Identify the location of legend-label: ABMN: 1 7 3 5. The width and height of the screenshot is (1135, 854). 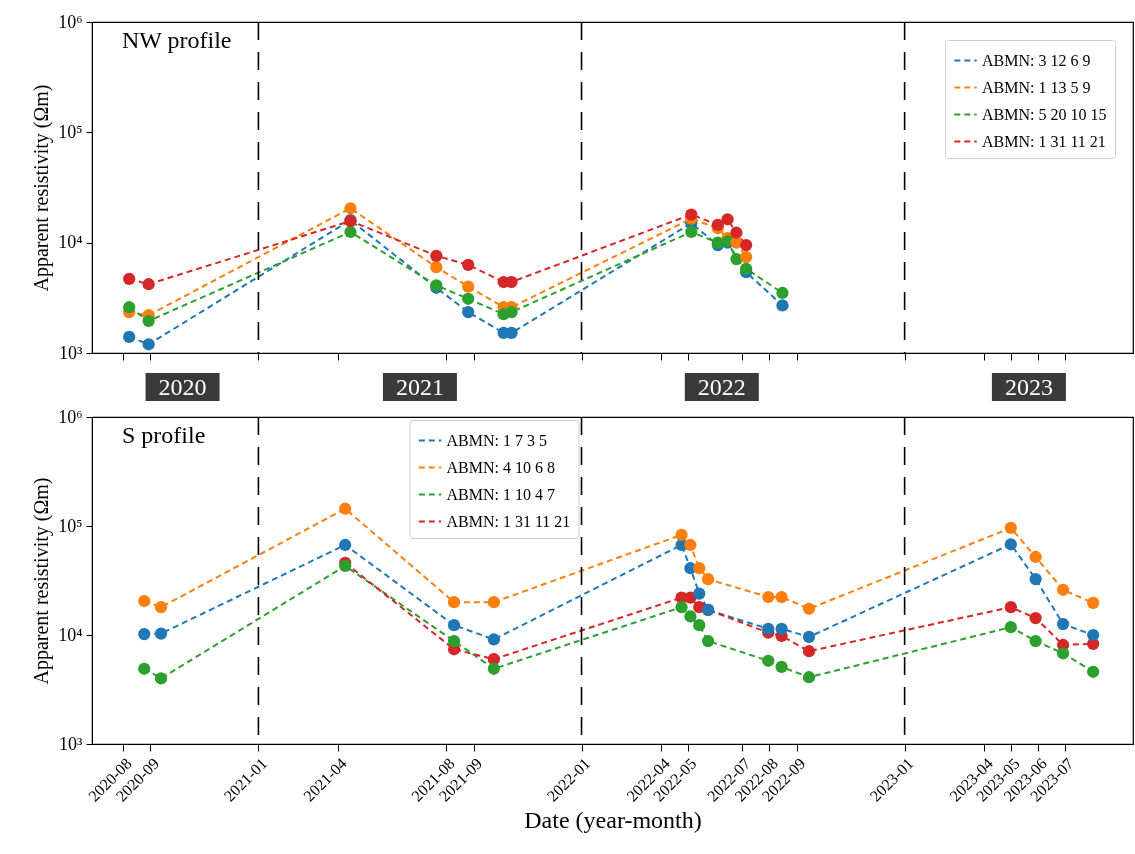
(496, 440).